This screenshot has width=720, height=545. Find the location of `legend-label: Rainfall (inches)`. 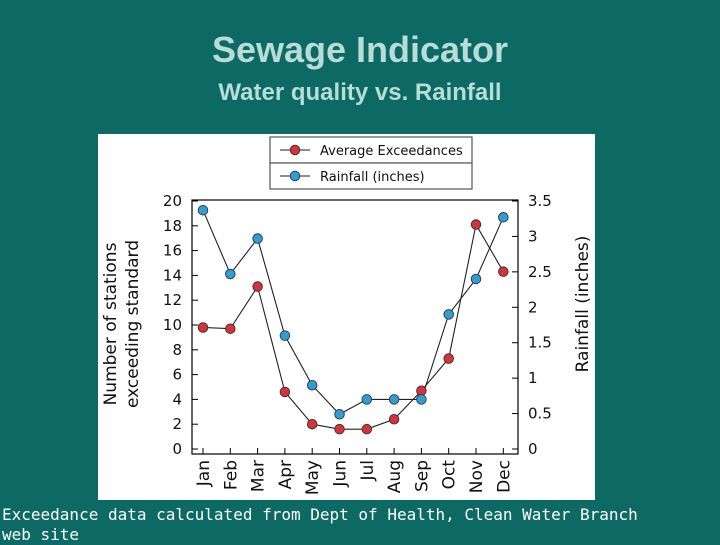

legend-label: Rainfall (inches) is located at coordinates (372, 177).